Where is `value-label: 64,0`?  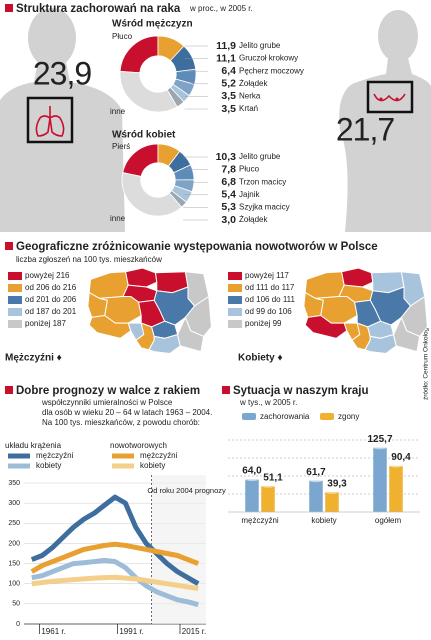
value-label: 64,0 is located at coordinates (252, 471).